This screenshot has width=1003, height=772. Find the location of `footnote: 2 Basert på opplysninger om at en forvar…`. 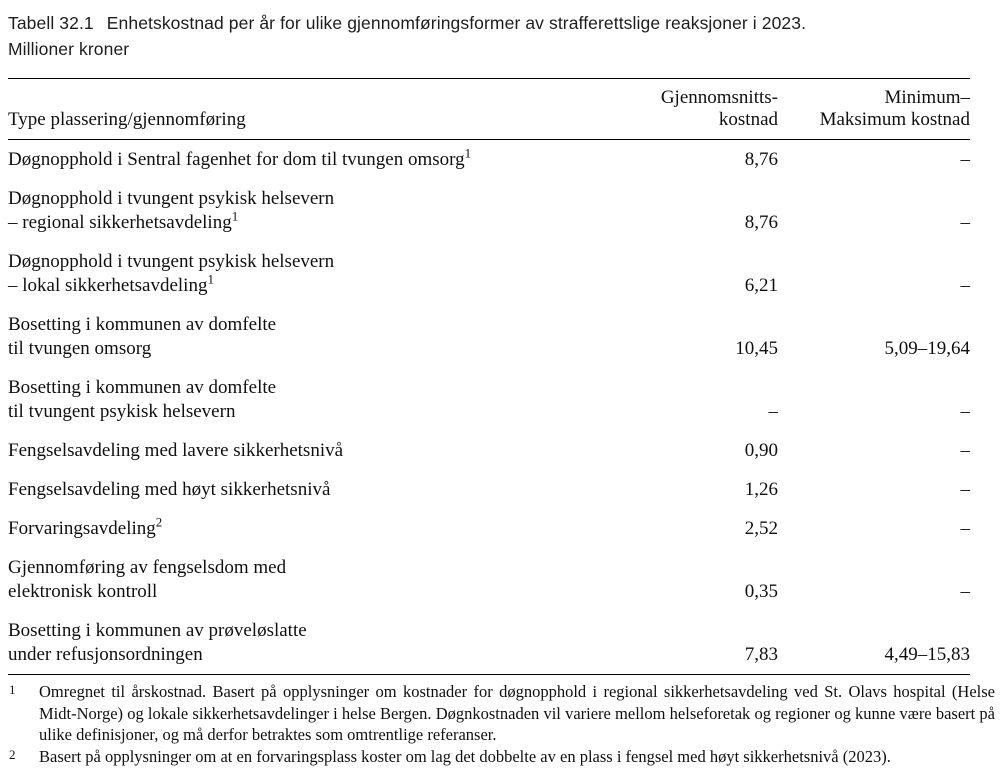

footnote: 2 Basert på opplysninger om at en forvar… is located at coordinates (501, 757).